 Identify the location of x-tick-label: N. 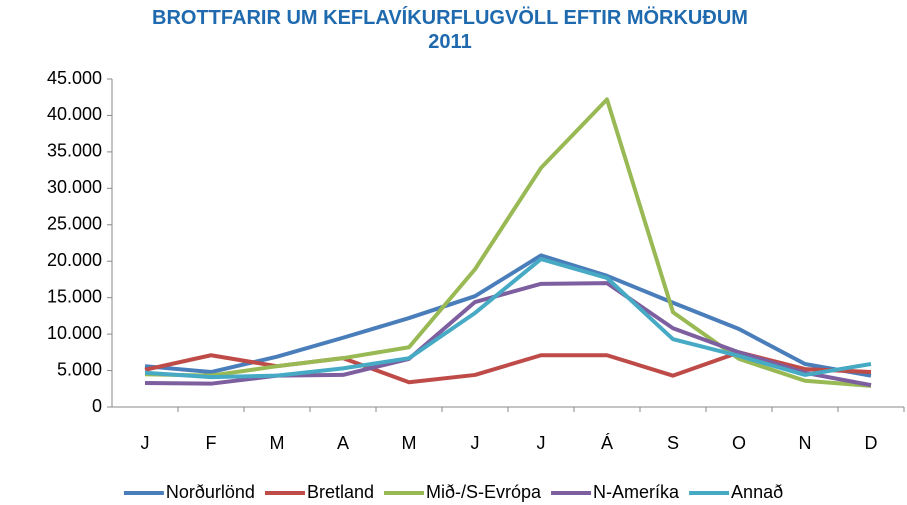
(805, 443).